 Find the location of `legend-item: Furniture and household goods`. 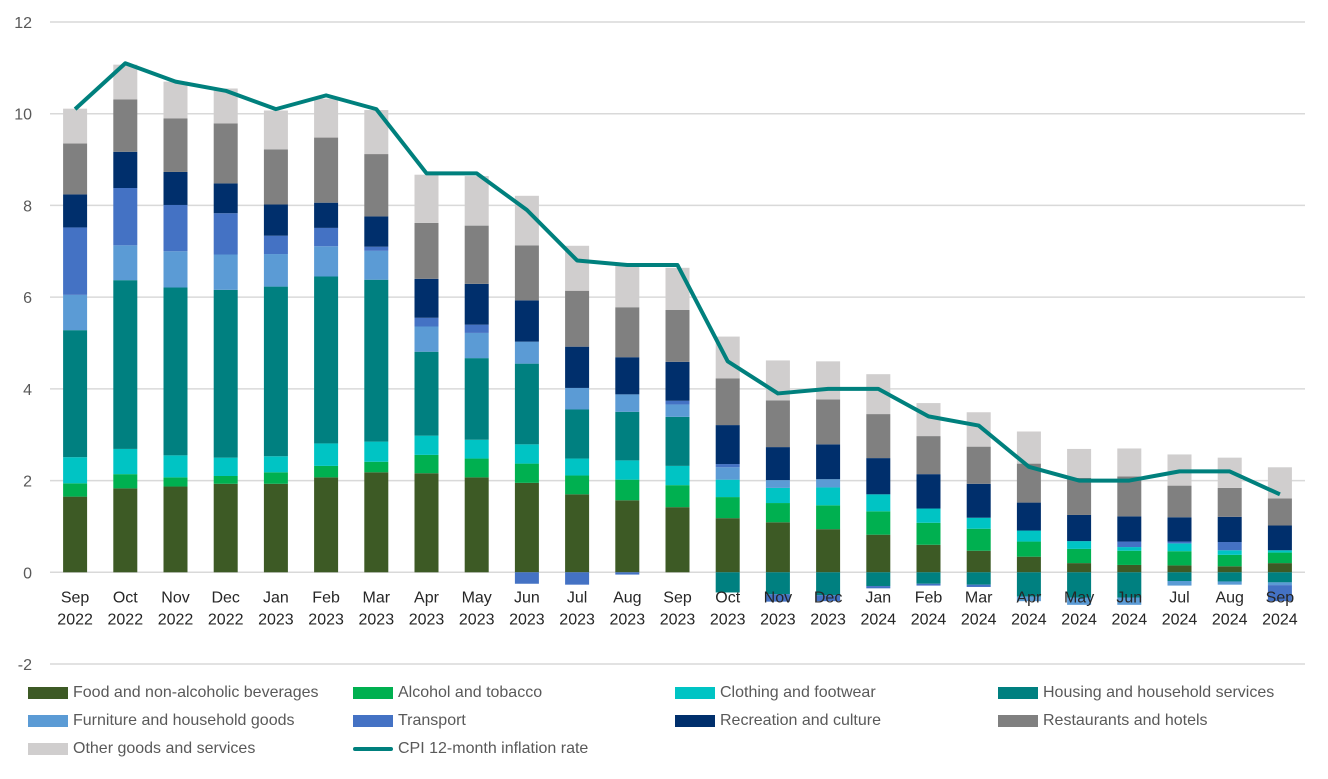

legend-item: Furniture and household goods is located at coordinates (161, 721).